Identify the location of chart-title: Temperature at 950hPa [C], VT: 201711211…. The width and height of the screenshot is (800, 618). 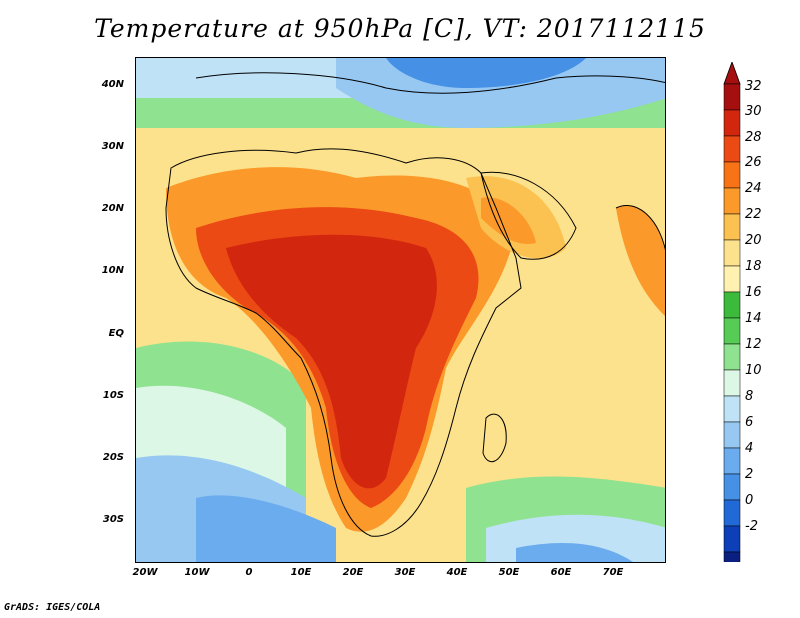
(400, 28).